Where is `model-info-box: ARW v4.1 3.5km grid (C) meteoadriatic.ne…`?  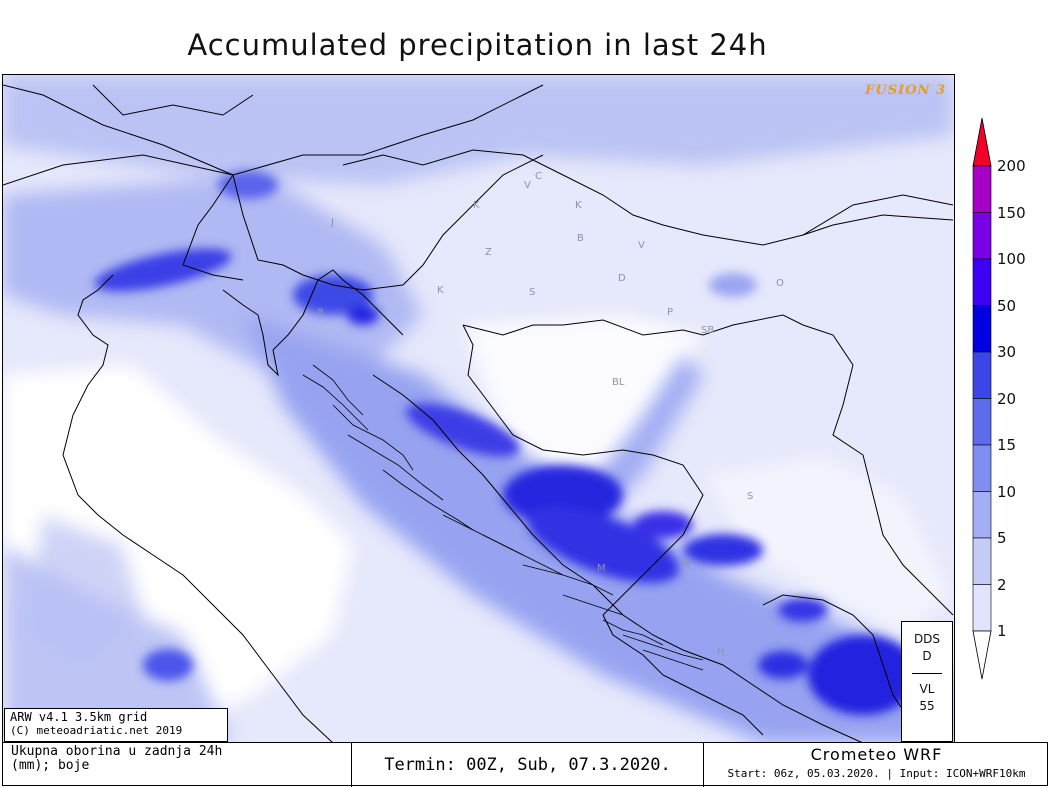
model-info-box: ARW v4.1 3.5km grid (C) meteoadriatic.ne… is located at coordinates (116, 725).